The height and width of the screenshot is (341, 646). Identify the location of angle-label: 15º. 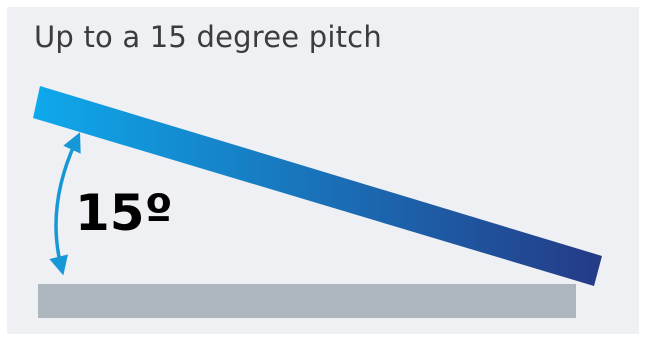
(124, 213).